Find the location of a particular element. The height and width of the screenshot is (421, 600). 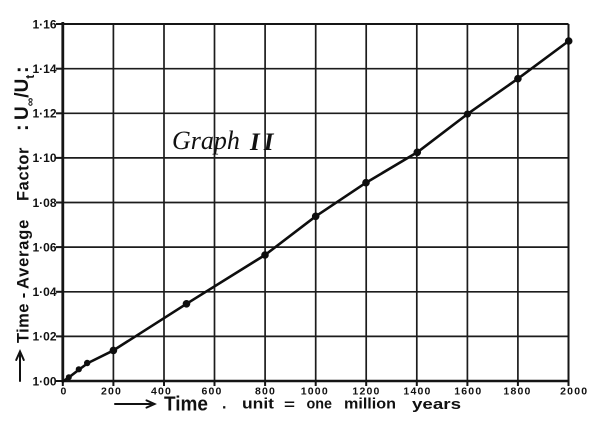

svg-text: 1600 is located at coordinates (468, 391).